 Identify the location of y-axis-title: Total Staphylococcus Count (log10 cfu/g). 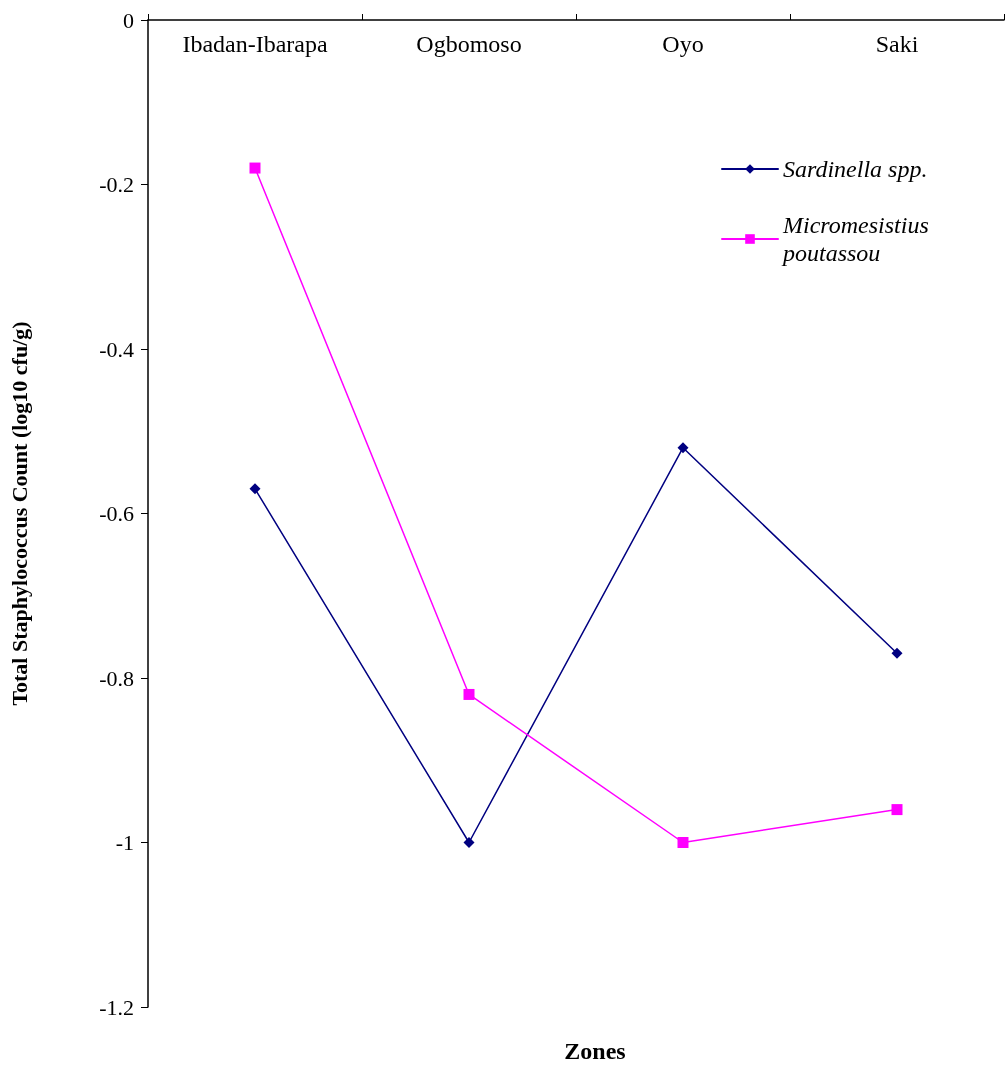
(19, 513).